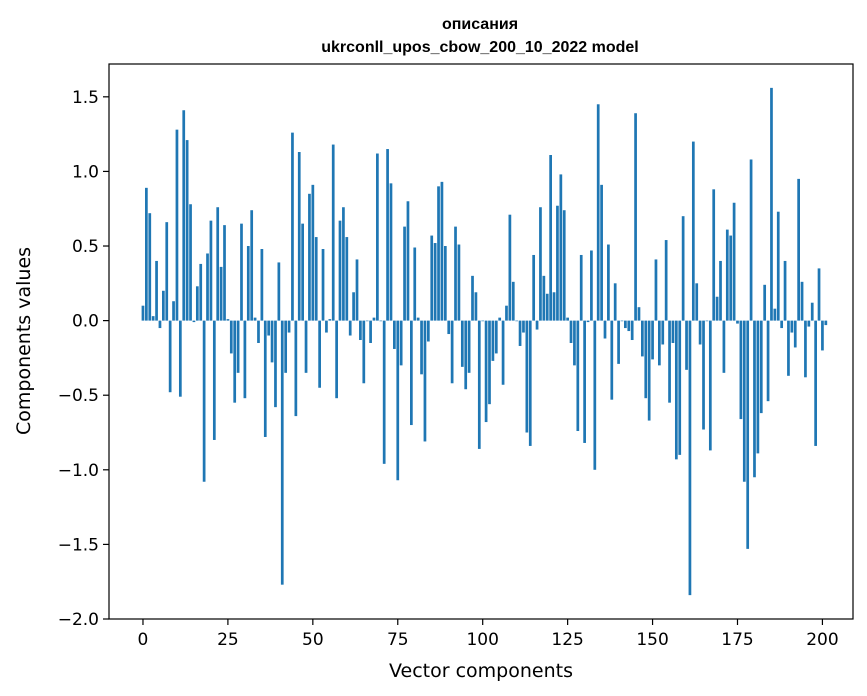  I want to click on x-tick-label: 100, so click(482, 640).